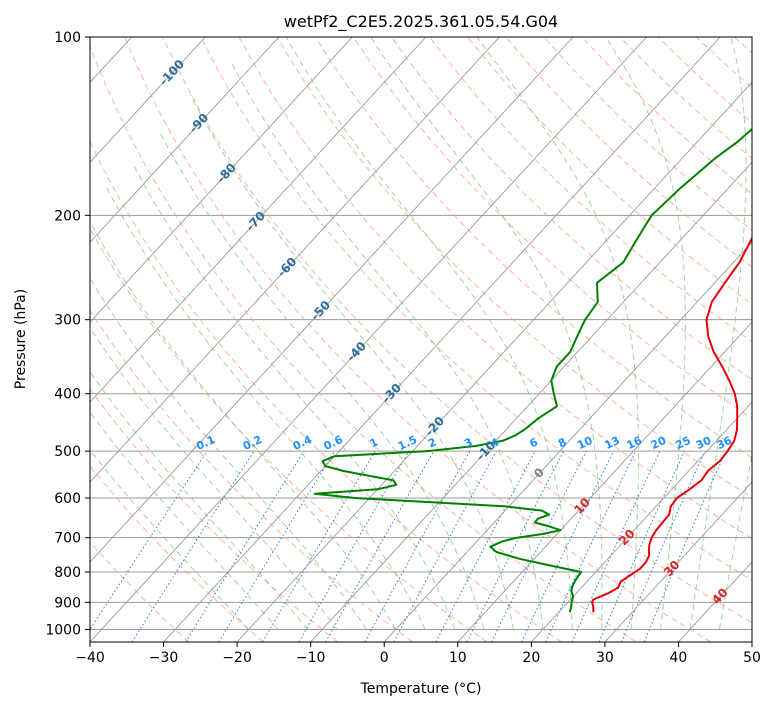 The height and width of the screenshot is (708, 775). I want to click on mixing-ratio-label: 8, so click(562, 442).